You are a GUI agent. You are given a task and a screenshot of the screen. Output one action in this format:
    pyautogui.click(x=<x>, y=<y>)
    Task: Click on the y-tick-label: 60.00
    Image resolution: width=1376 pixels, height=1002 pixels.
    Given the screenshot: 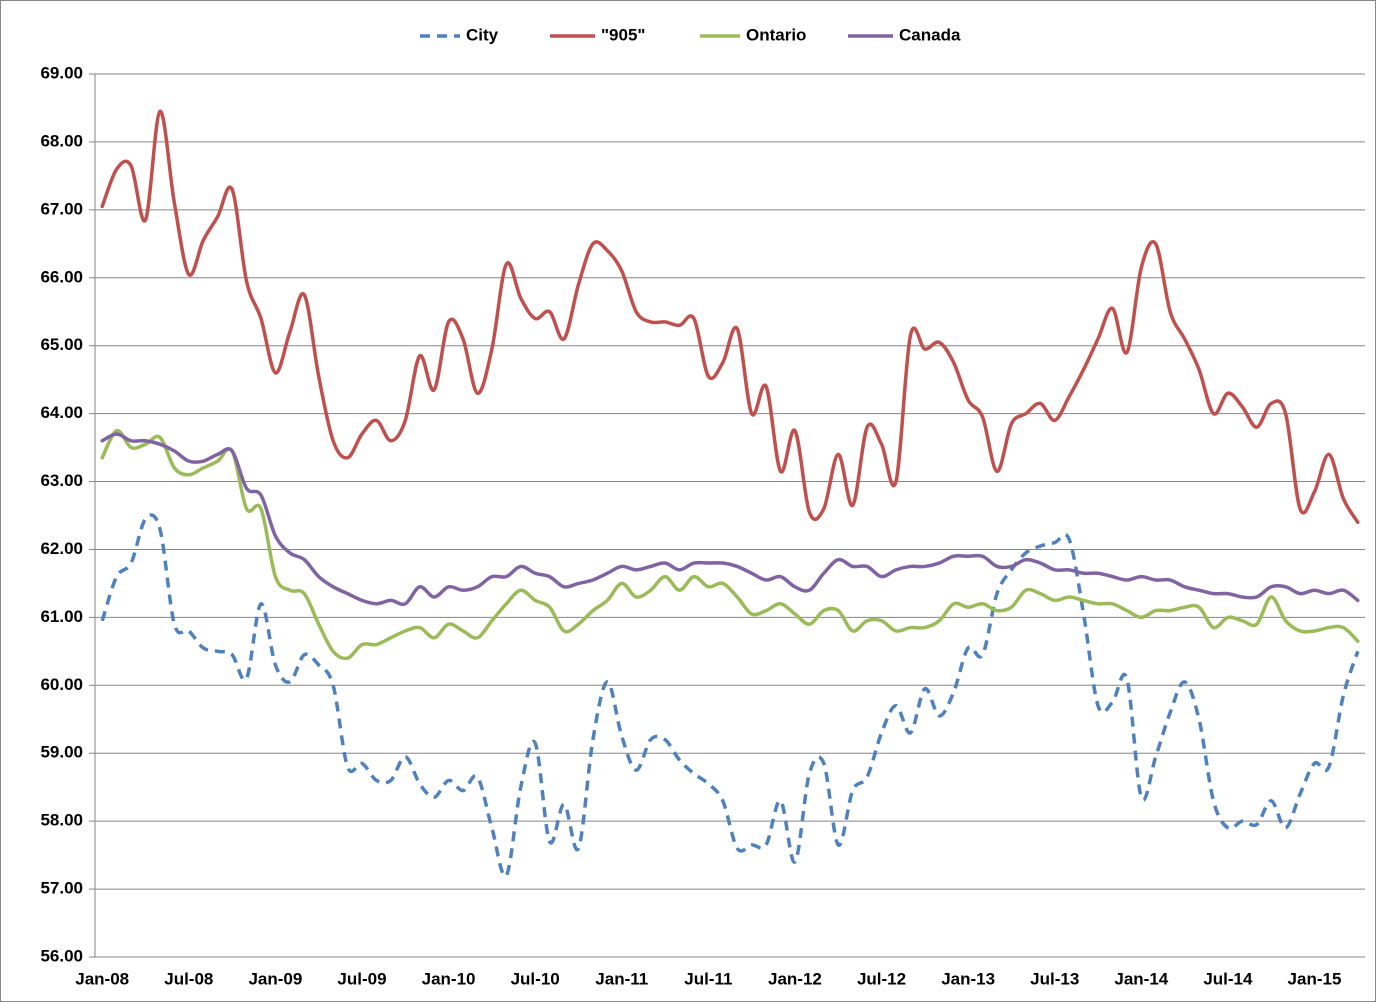 What is the action you would take?
    pyautogui.click(x=61, y=684)
    